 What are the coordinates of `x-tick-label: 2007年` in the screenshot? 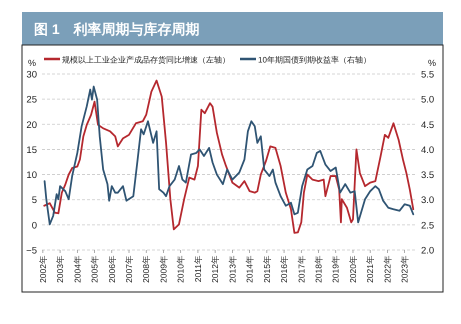 It's located at (129, 269).